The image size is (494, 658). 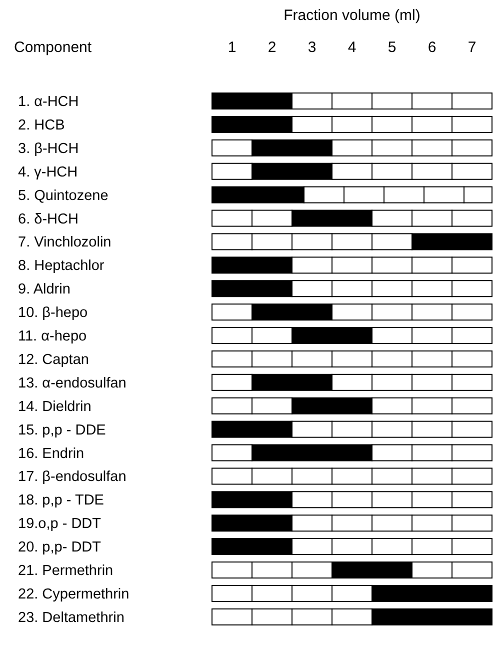 I want to click on y-tick-label: 2. HCB, so click(x=41, y=125).